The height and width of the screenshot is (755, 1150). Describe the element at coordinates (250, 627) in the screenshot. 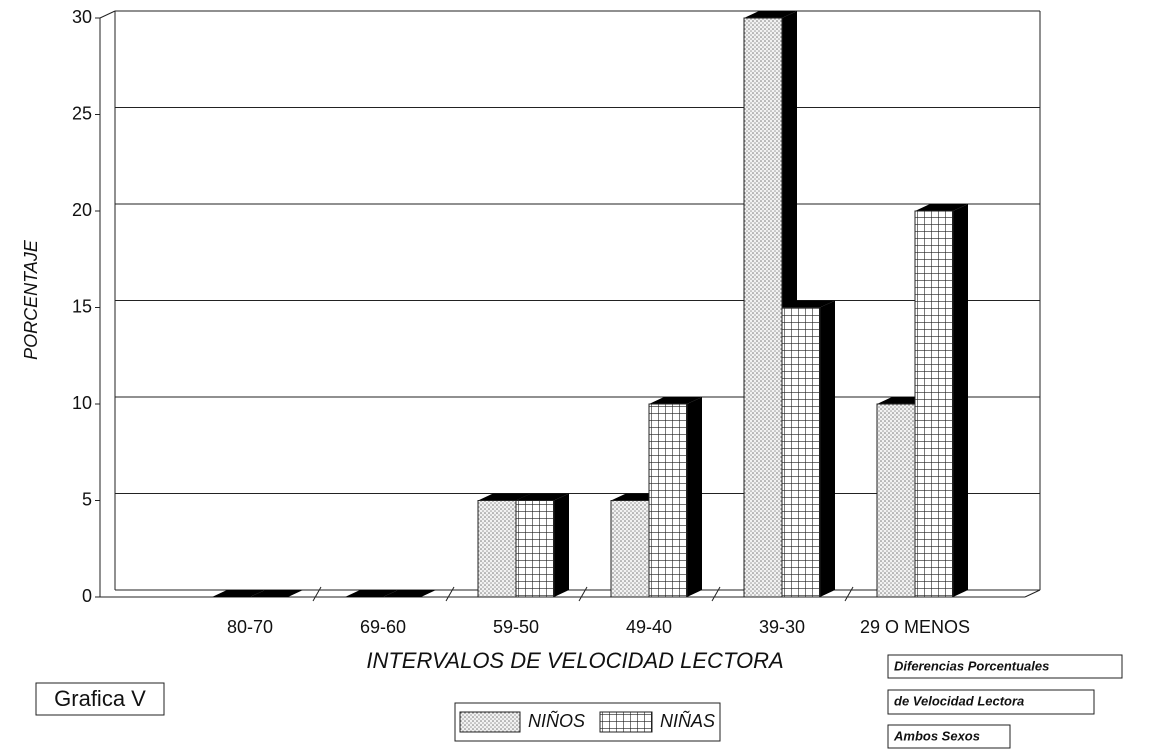

I see `x-tick-label: 80-70` at that location.